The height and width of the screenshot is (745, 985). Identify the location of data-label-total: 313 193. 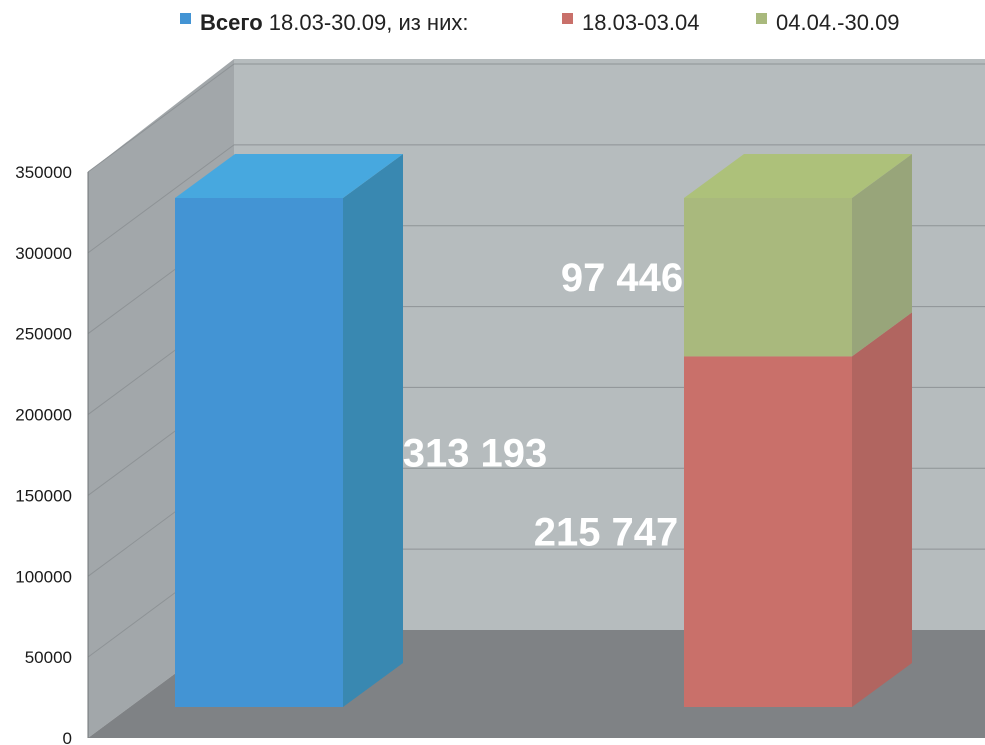
(475, 454).